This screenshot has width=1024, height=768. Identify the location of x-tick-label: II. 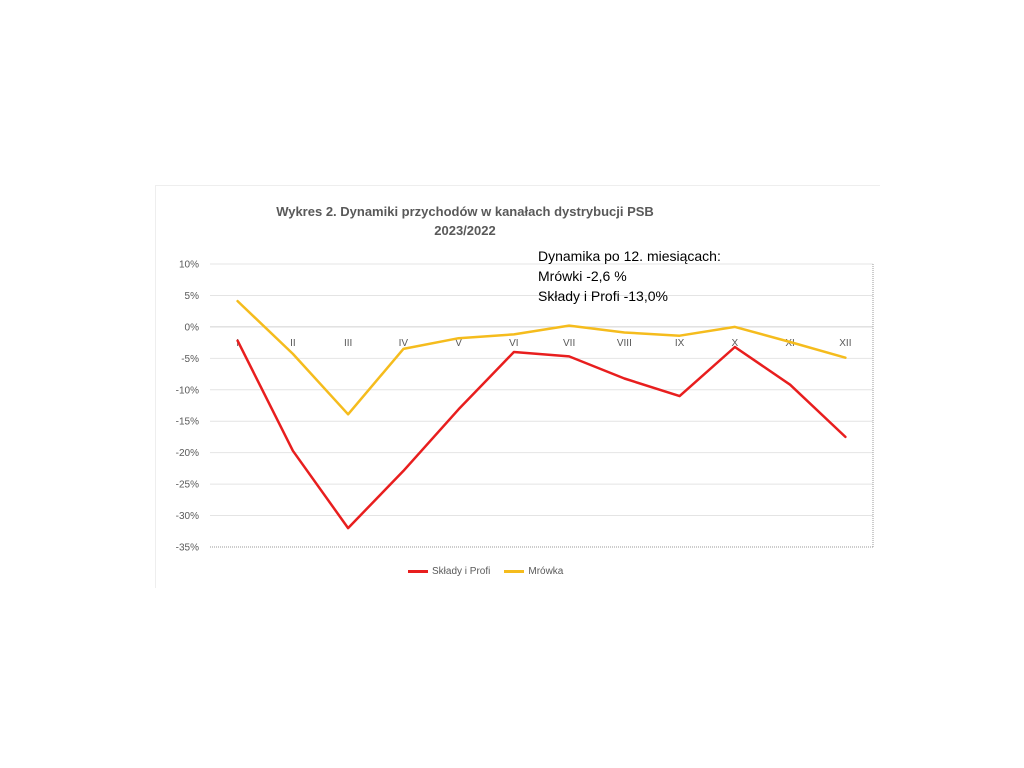
(293, 343).